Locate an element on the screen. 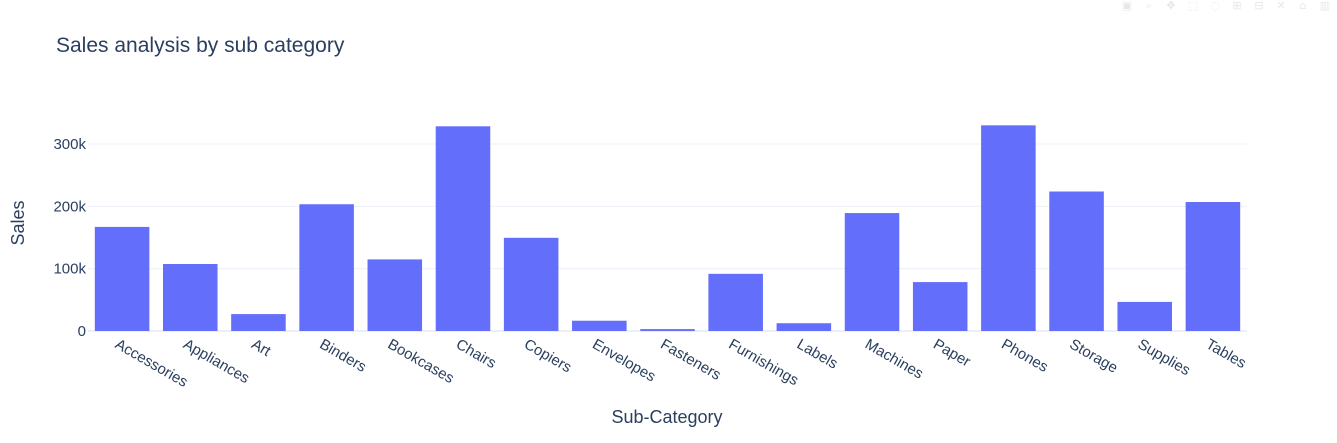 This screenshot has height=443, width=1337. x-tick-label: Phones is located at coordinates (1024, 356).